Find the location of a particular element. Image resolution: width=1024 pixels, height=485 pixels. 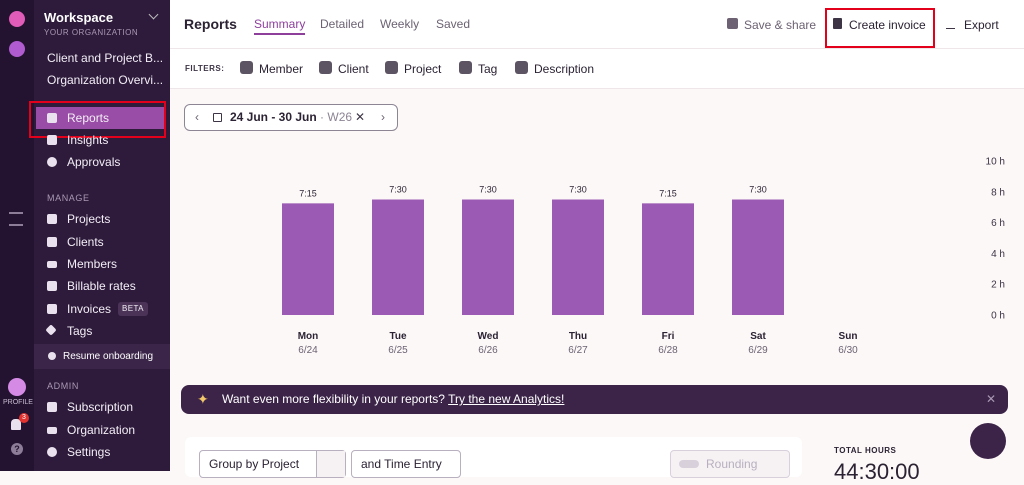

filter-label: Member is located at coordinates (281, 69).